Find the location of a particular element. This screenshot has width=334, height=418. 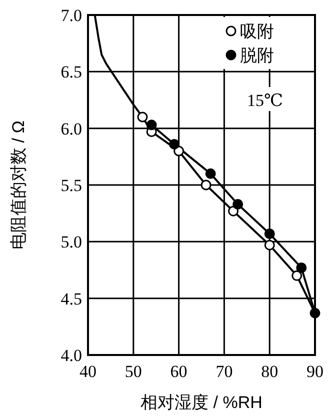

y-tick-label: 7.0 is located at coordinates (71, 15).